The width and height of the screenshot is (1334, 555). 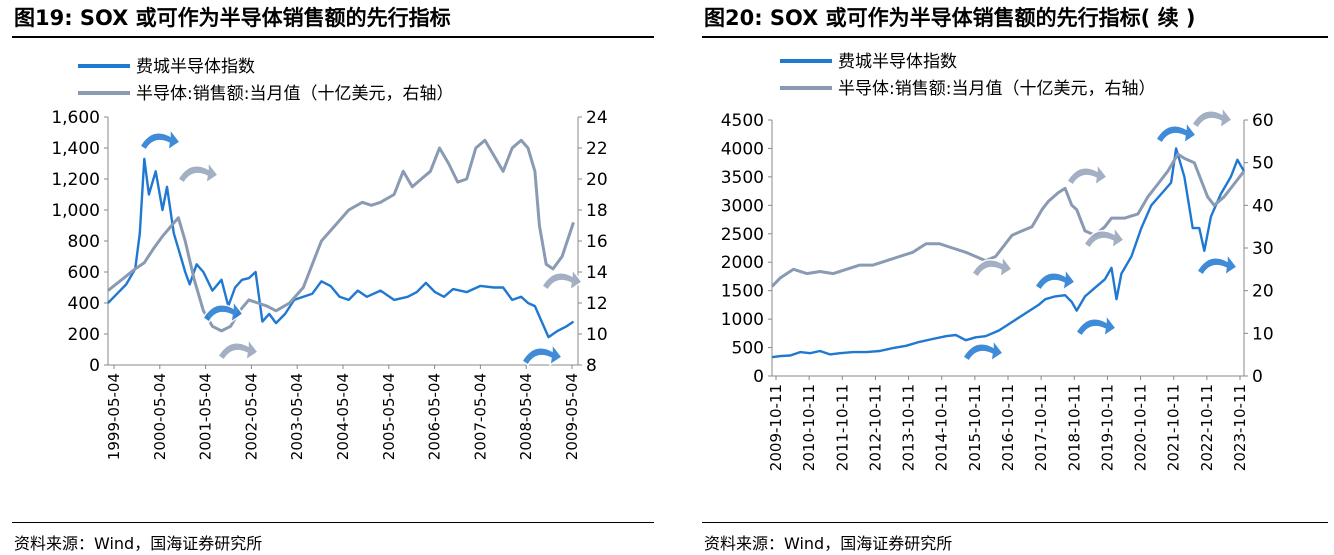 I want to click on y-tick-label-left: 4000, so click(x=742, y=149).